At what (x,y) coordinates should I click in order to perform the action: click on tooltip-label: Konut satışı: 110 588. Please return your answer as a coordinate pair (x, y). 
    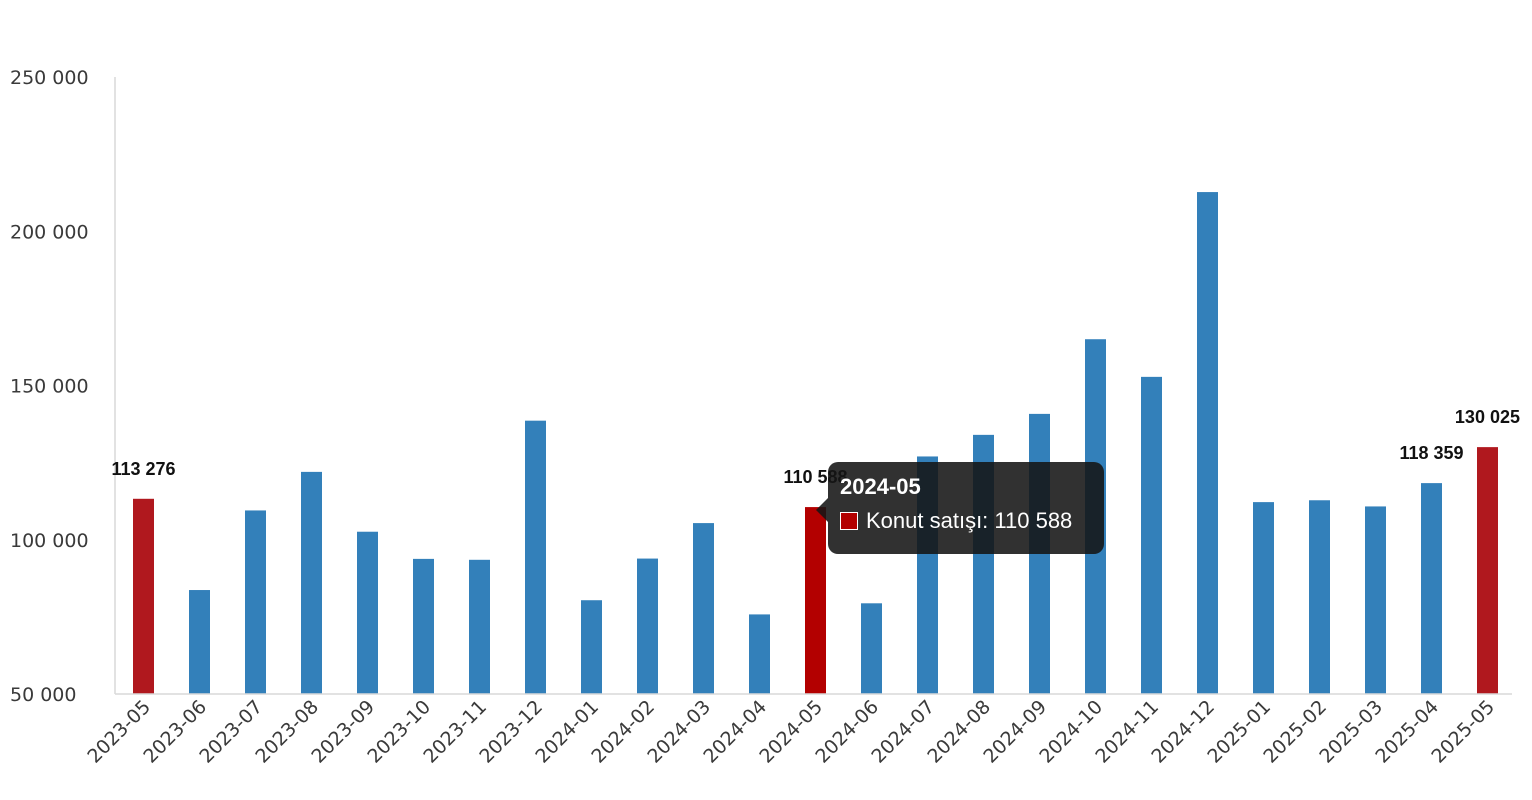
    Looking at the image, I should click on (969, 520).